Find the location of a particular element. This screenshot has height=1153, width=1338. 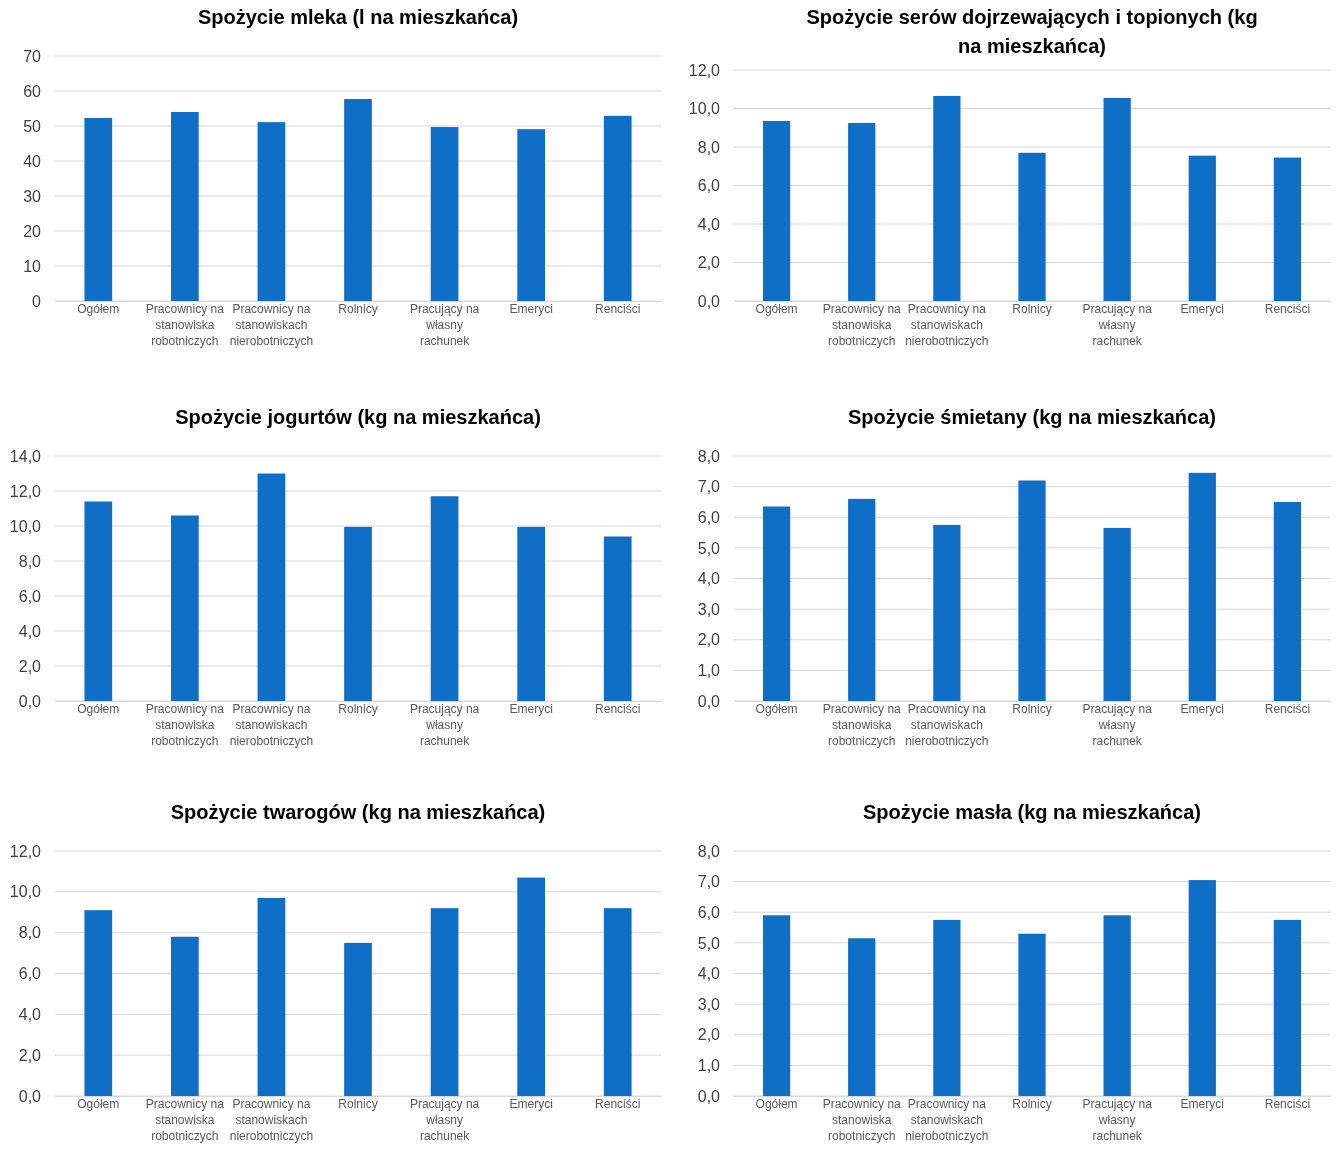

y-tick-label: 30 is located at coordinates (32, 196).